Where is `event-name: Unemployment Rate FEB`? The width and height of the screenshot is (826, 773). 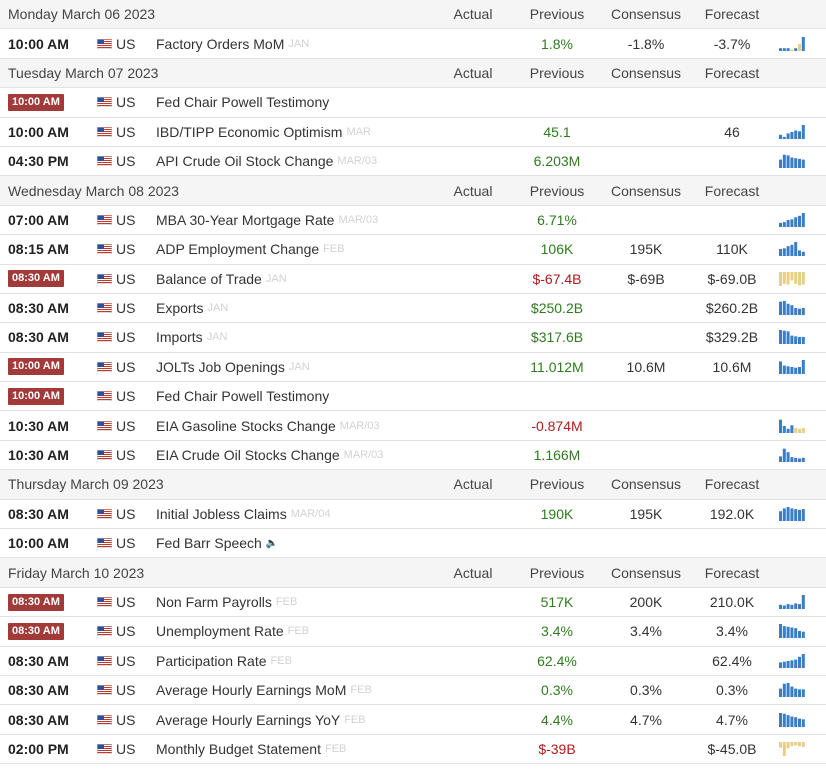 event-name: Unemployment Rate FEB is located at coordinates (232, 631).